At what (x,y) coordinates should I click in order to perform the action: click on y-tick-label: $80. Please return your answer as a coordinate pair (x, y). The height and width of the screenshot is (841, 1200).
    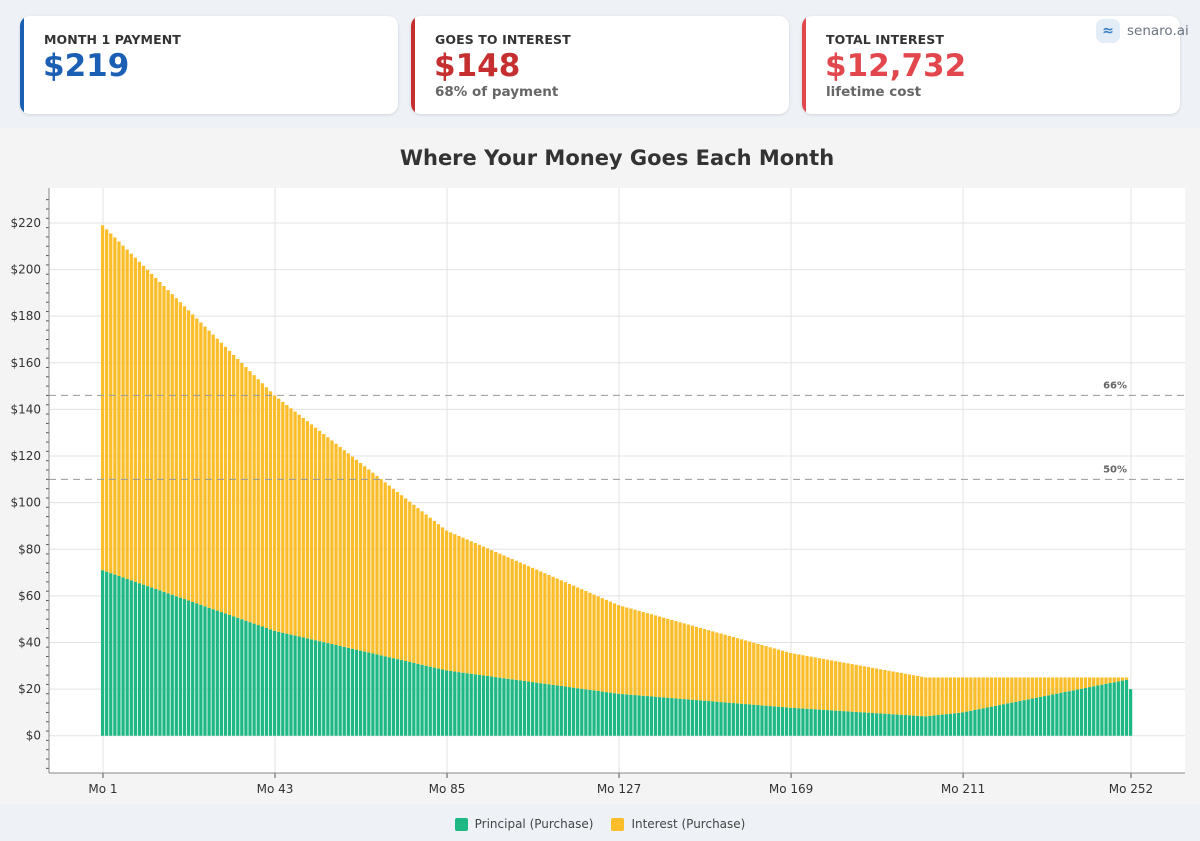
    Looking at the image, I should click on (29, 549).